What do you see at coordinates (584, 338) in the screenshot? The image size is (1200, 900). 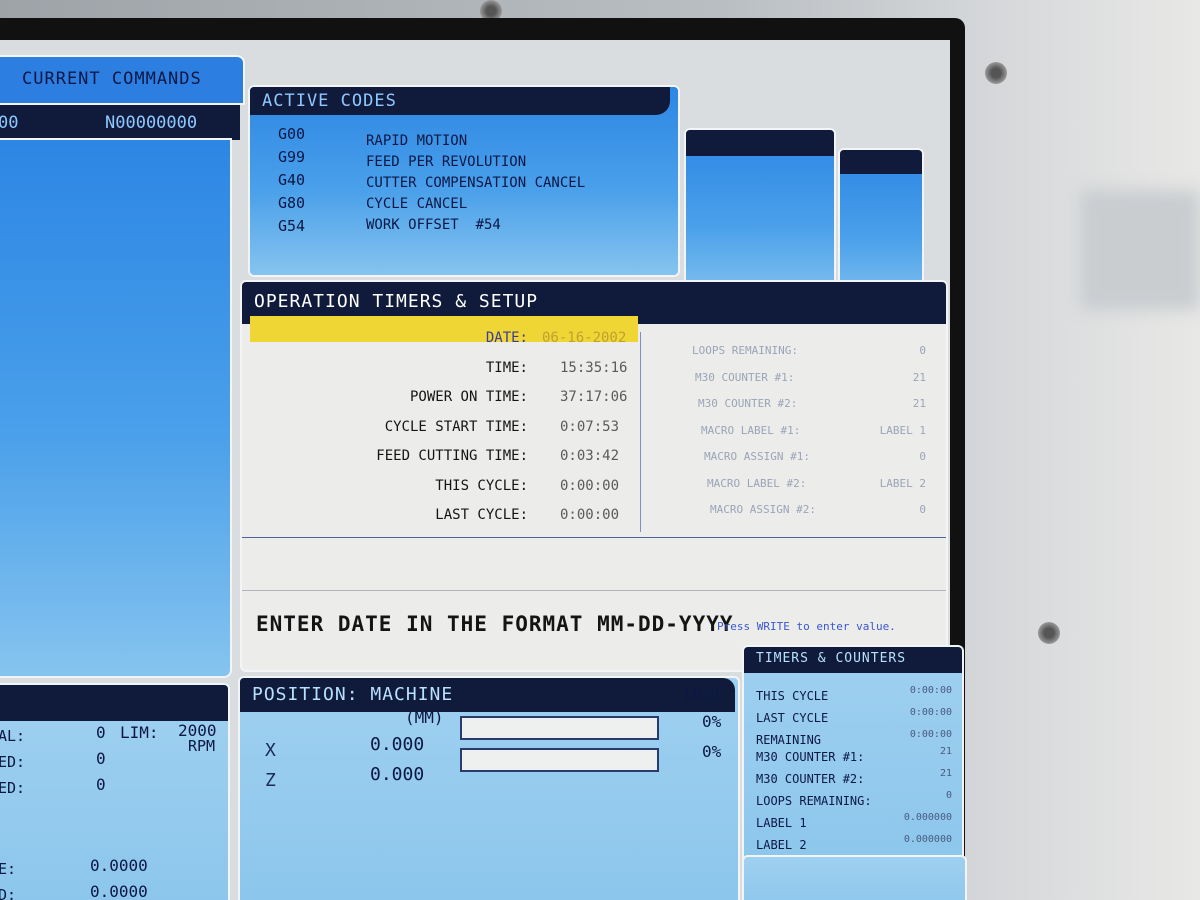 I see `timer-value: 06-16-2002` at bounding box center [584, 338].